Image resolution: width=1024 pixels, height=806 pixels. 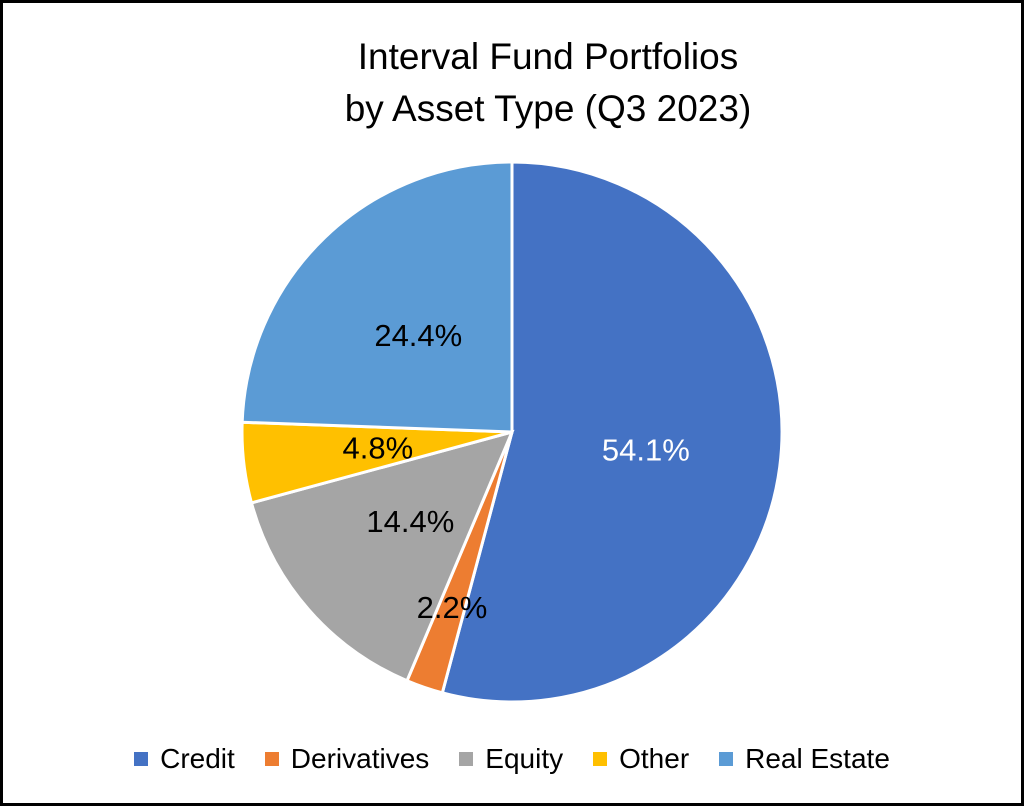 I want to click on legend-label: Other, so click(x=654, y=758).